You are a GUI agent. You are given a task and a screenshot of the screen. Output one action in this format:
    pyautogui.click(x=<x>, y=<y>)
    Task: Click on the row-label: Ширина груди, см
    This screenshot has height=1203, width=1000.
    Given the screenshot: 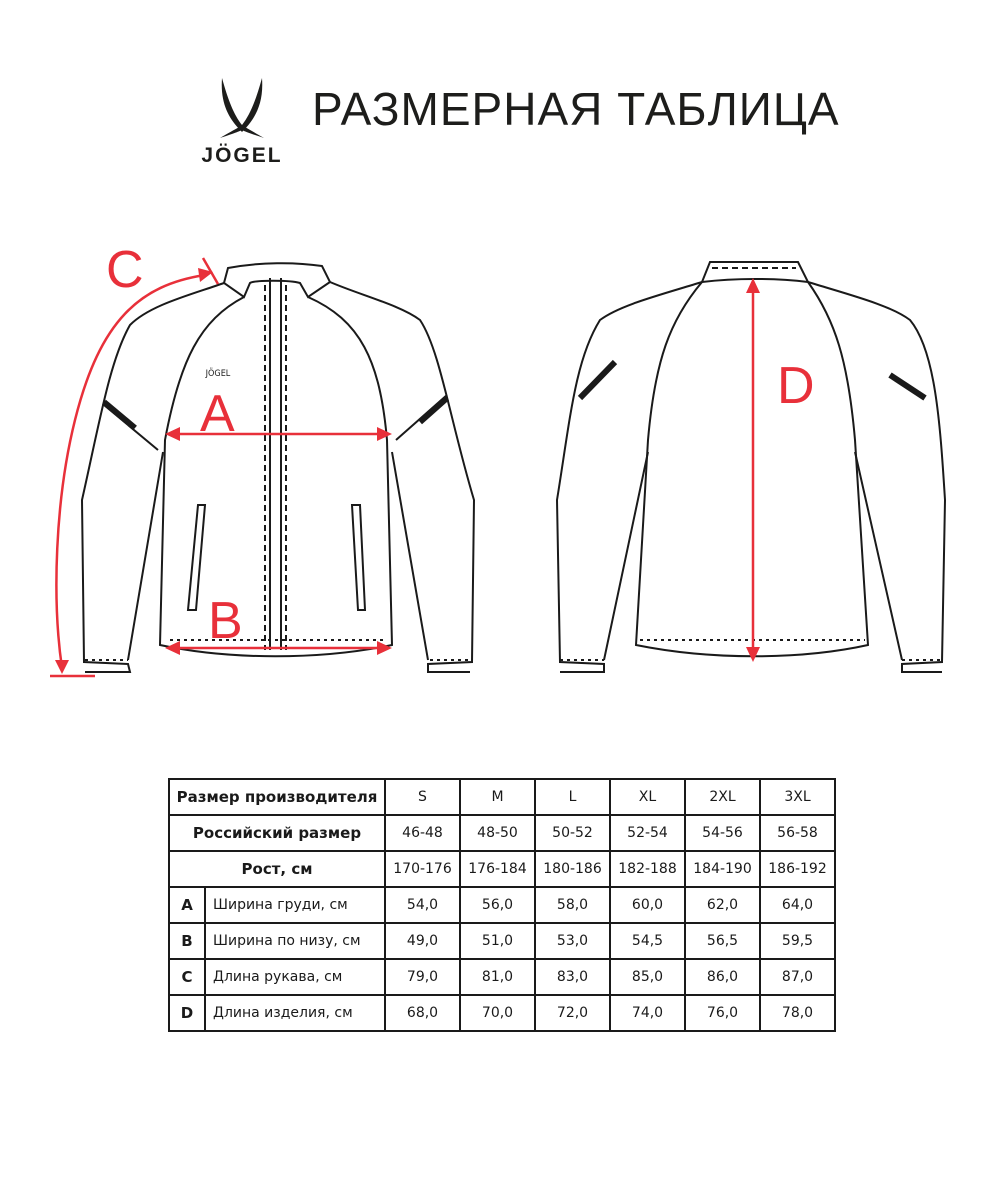 What is the action you would take?
    pyautogui.click(x=295, y=905)
    